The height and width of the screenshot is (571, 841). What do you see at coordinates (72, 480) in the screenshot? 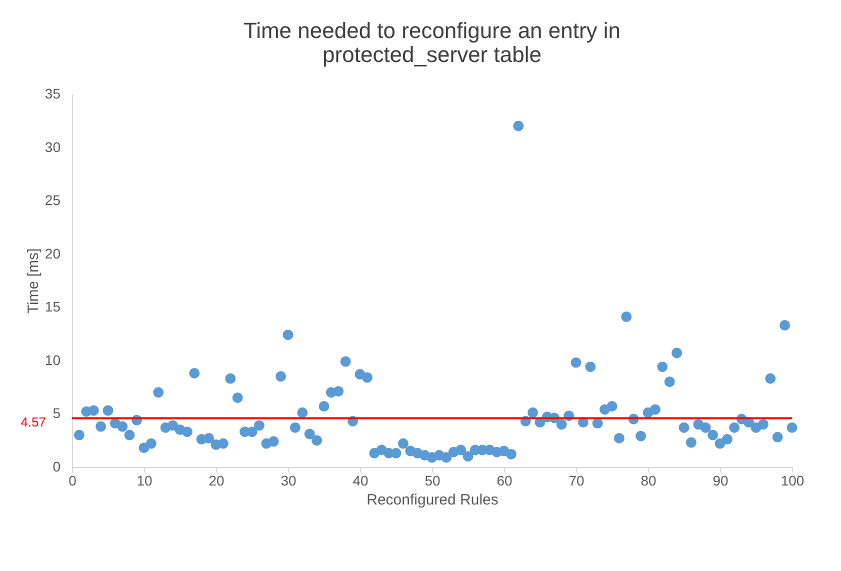
I see `x-tick-label: 0` at bounding box center [72, 480].